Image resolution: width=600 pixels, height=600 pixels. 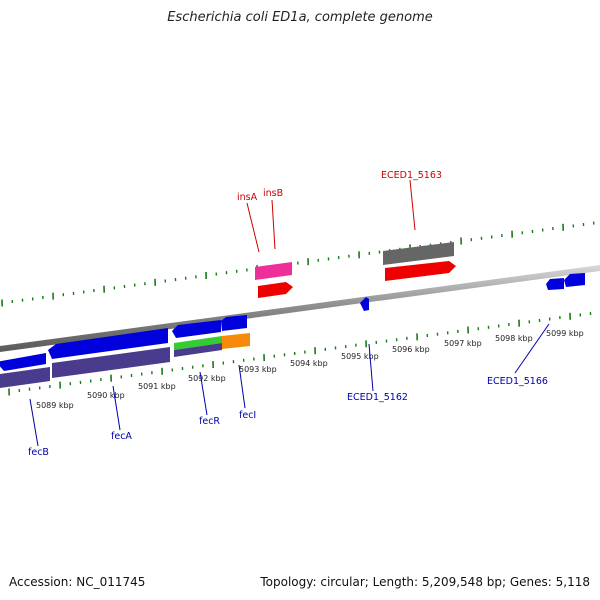 What do you see at coordinates (203, 393) in the screenshot?
I see `fecR-leader` at bounding box center [203, 393].